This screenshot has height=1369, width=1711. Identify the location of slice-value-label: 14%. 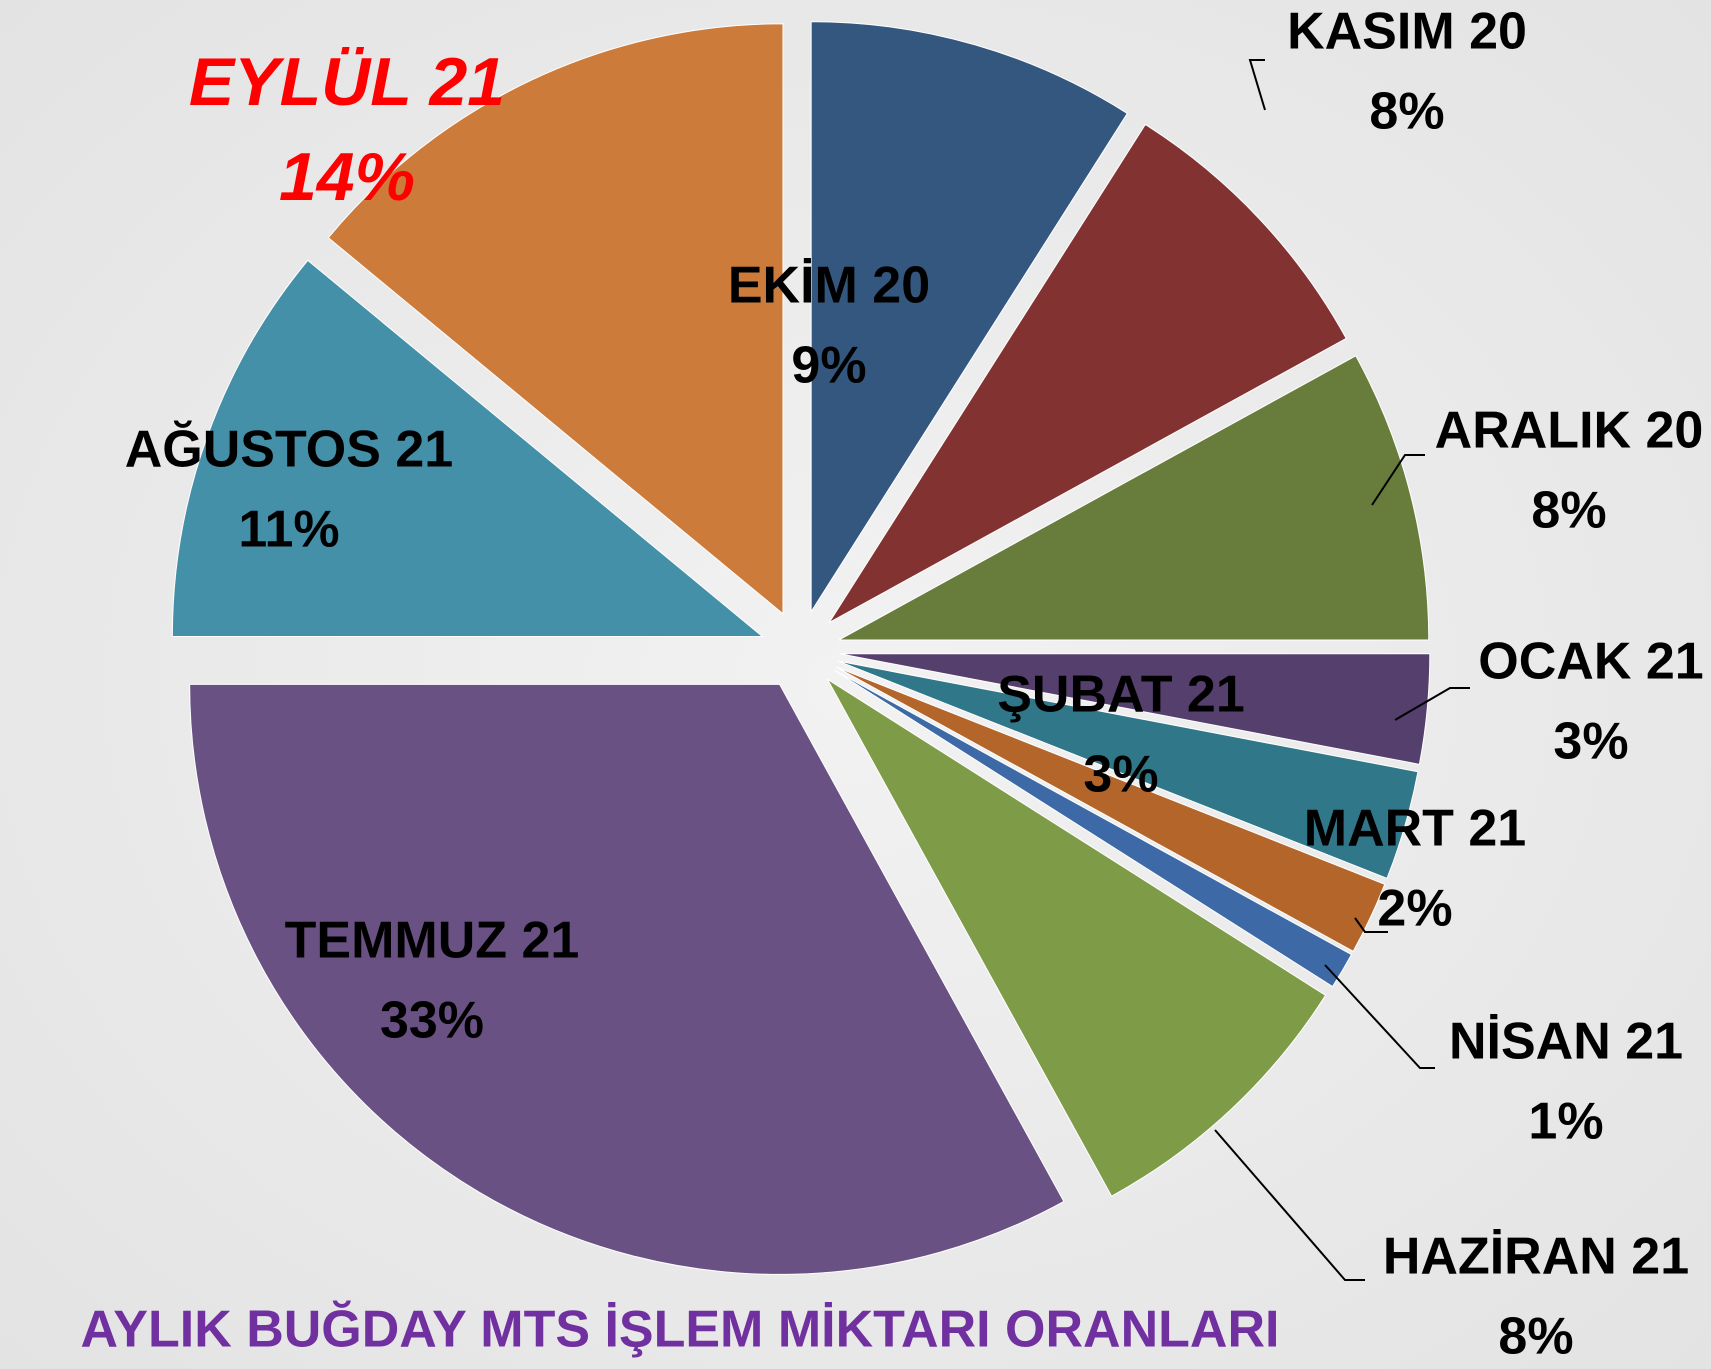
(347, 177).